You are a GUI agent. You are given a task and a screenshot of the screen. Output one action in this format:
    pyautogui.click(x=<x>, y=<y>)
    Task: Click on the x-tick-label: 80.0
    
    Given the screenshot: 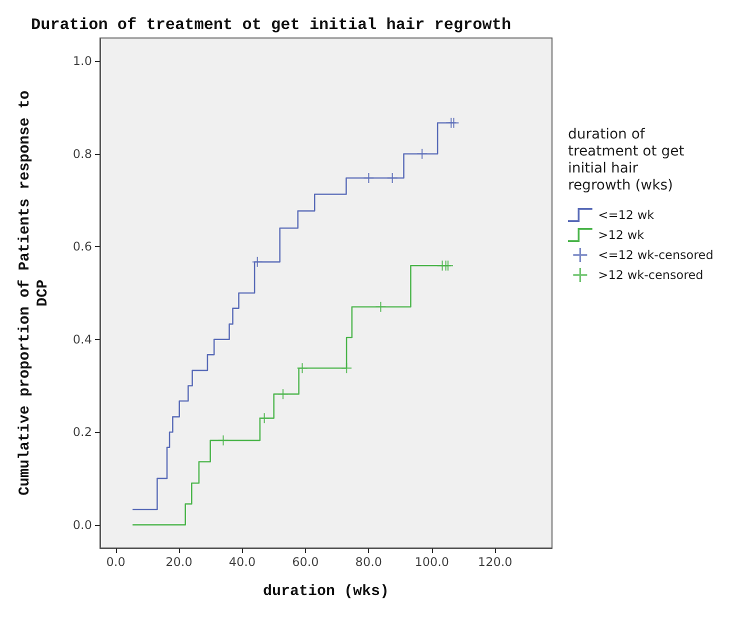 What is the action you would take?
    pyautogui.click(x=368, y=562)
    